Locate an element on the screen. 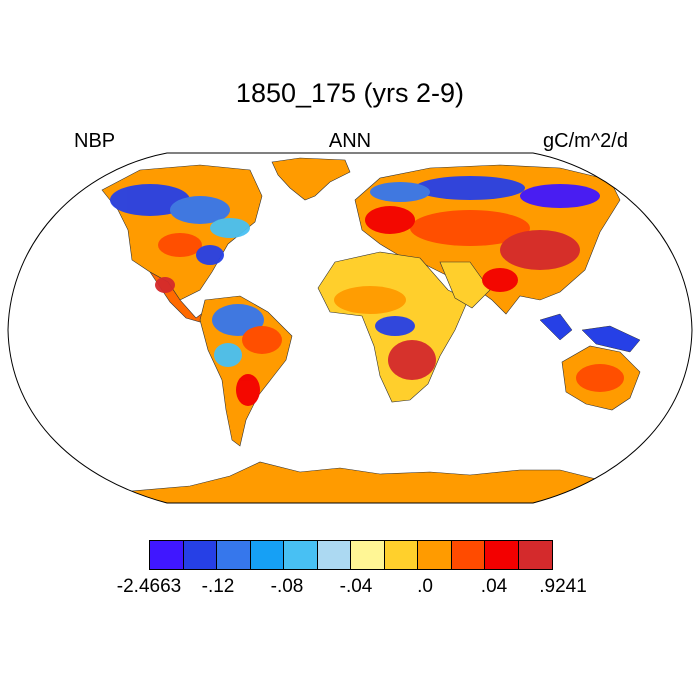 This screenshot has width=700, height=700. arabia-landmass is located at coordinates (465, 285).